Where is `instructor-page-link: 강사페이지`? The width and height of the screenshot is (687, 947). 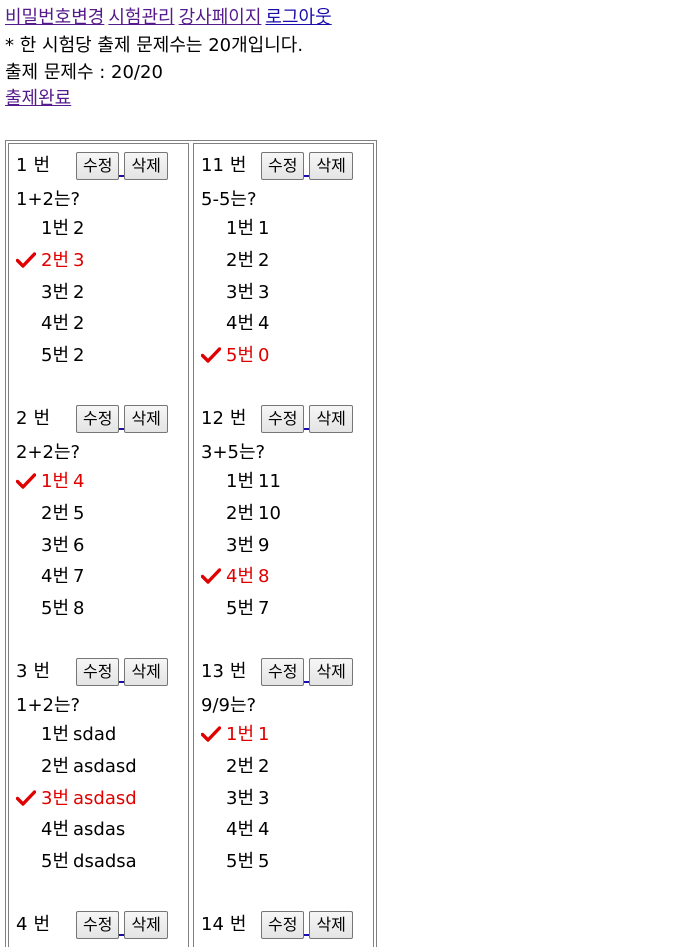
instructor-page-link: 강사페이지 is located at coordinates (220, 17).